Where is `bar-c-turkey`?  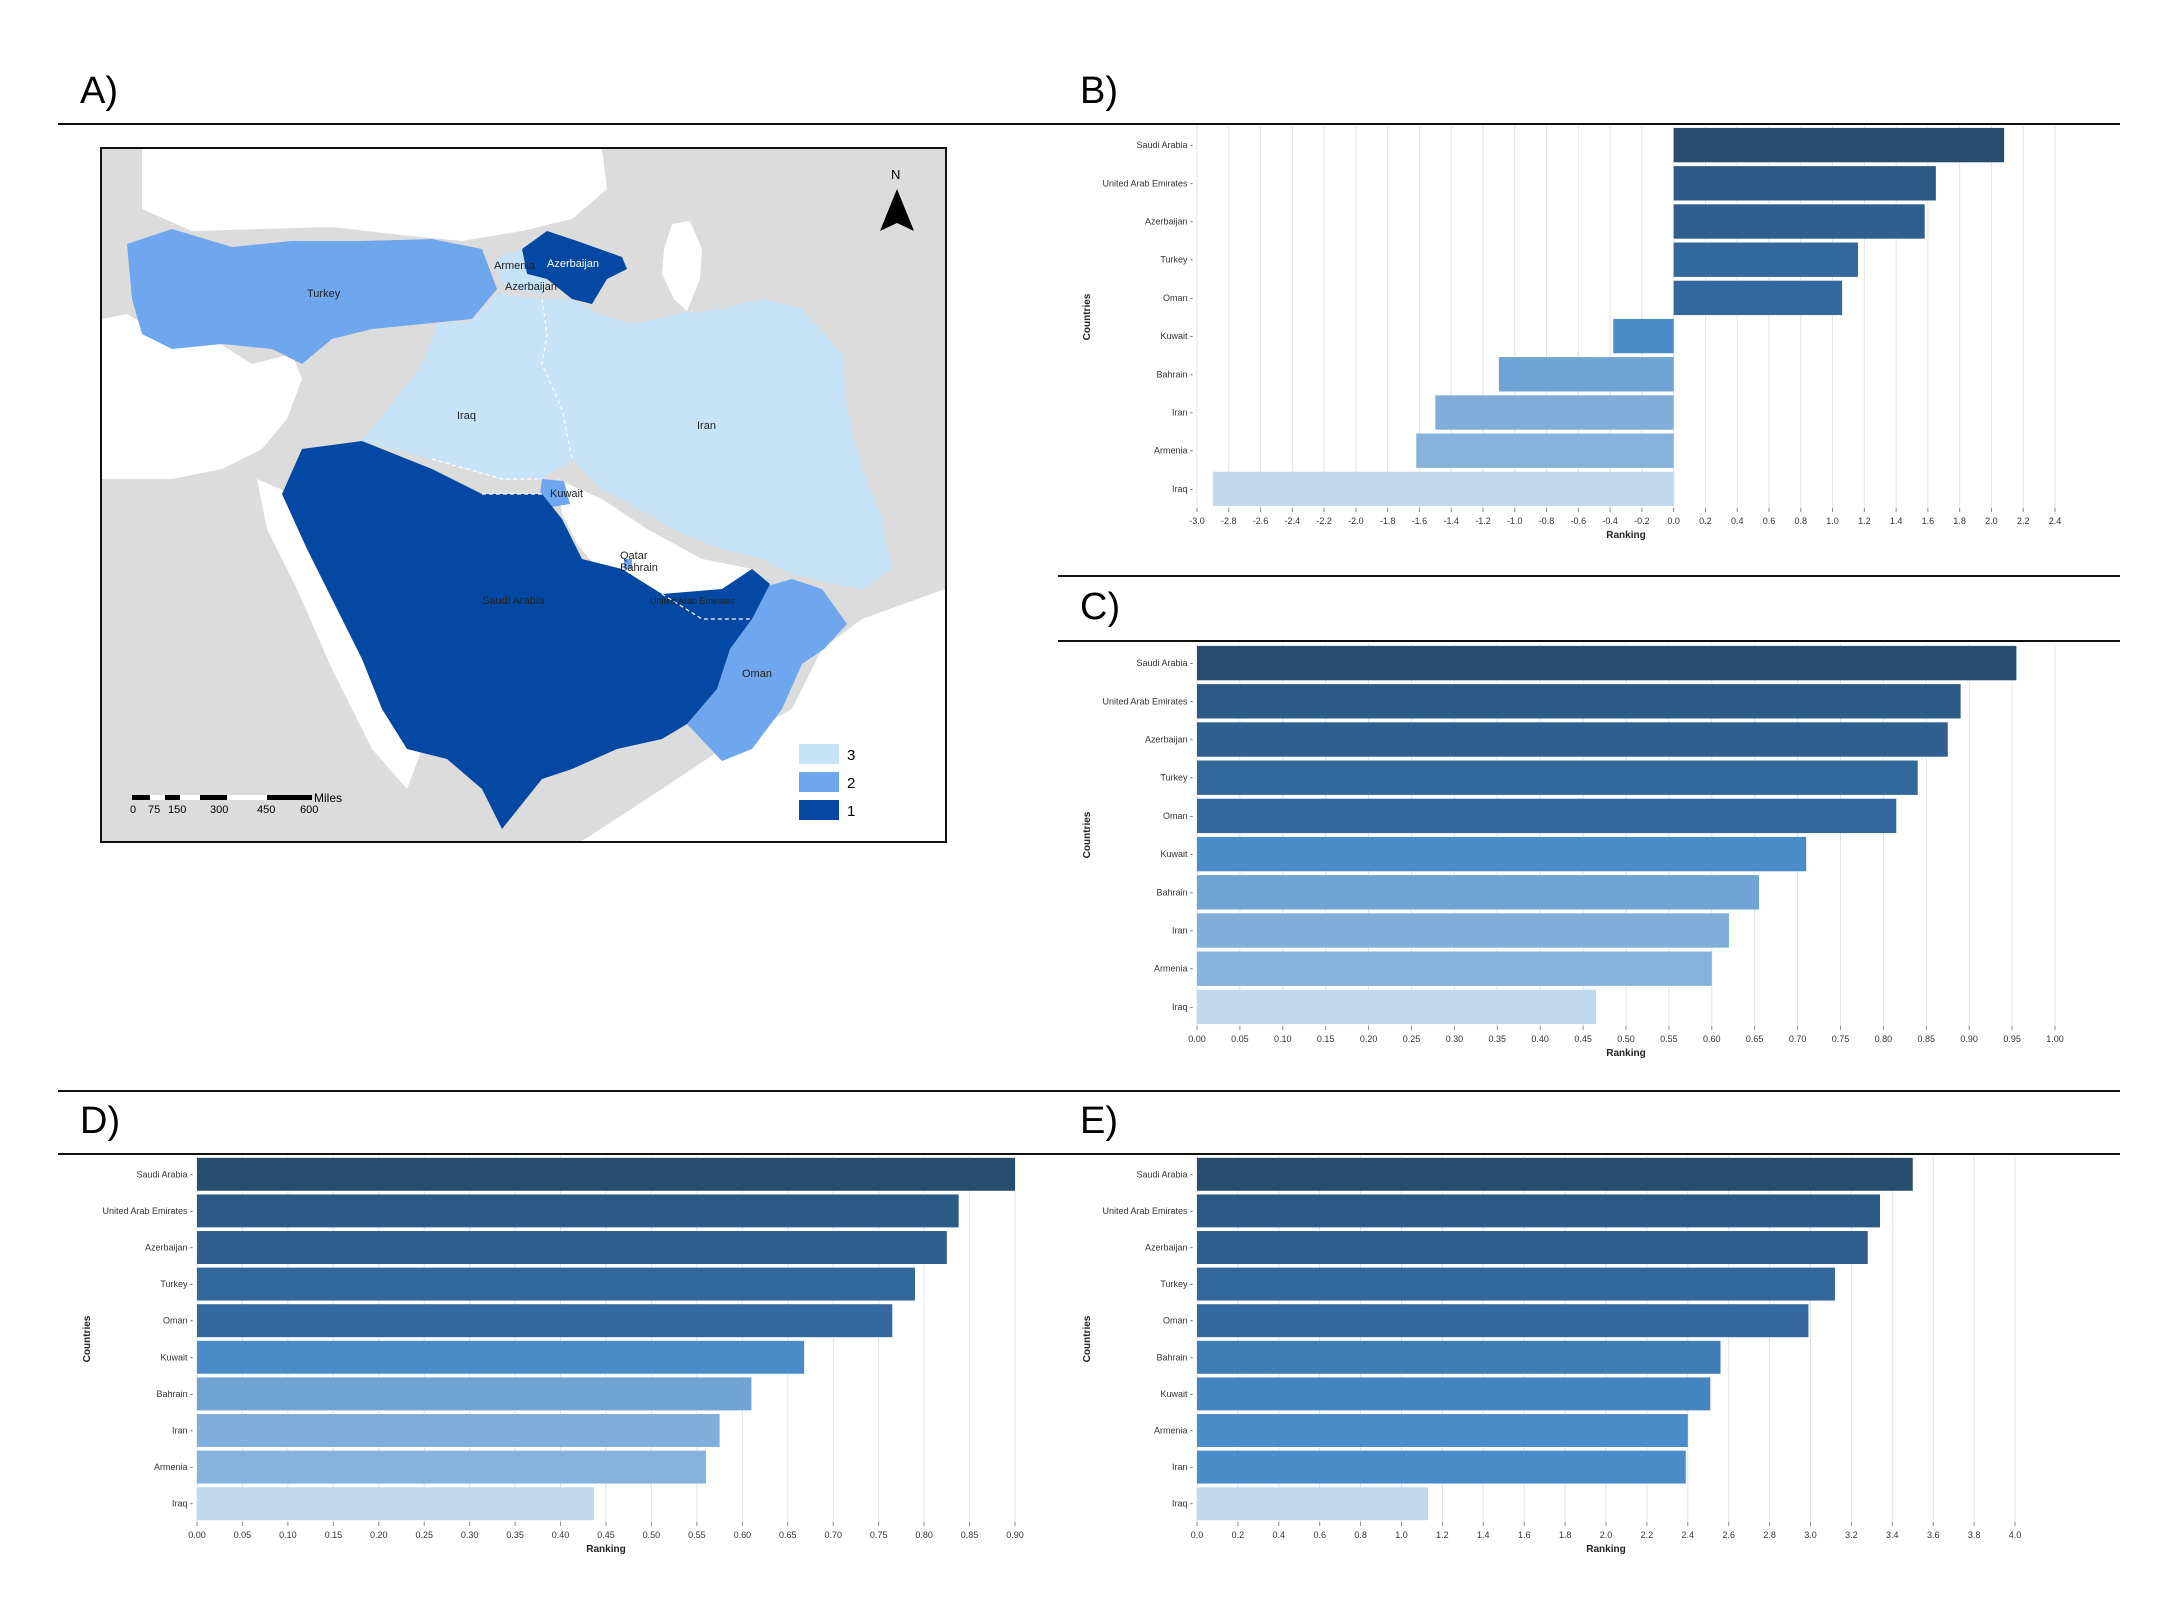
bar-c-turkey is located at coordinates (1557, 777).